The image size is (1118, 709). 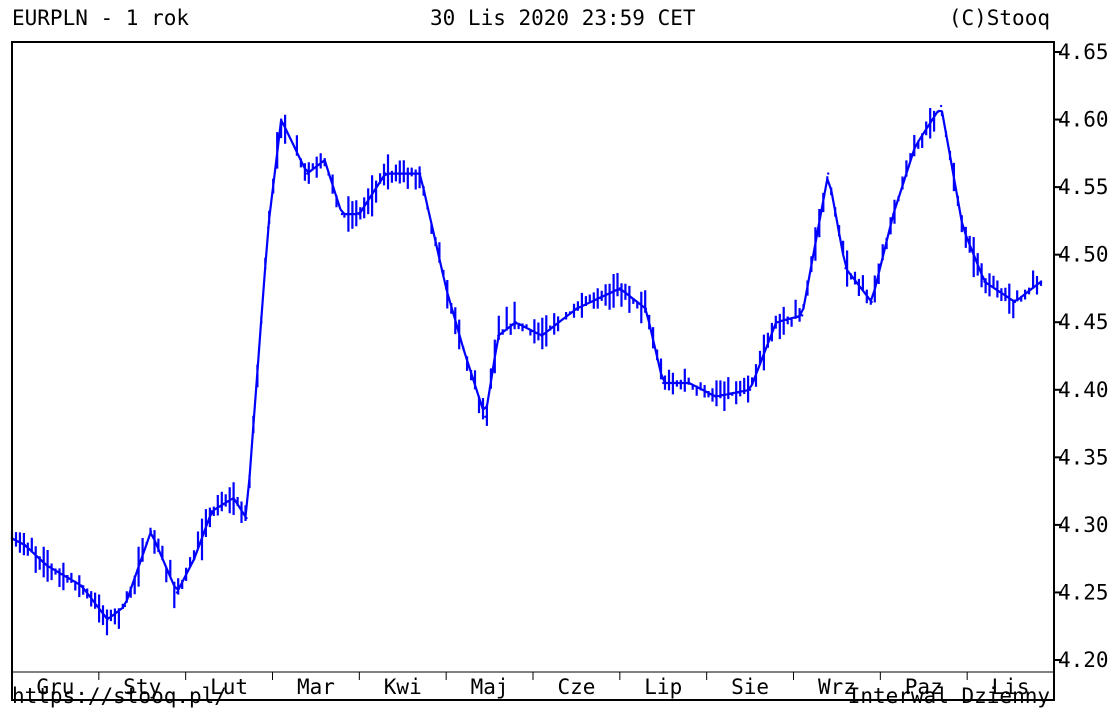 I want to click on x-tick-label: Lut, so click(x=229, y=687).